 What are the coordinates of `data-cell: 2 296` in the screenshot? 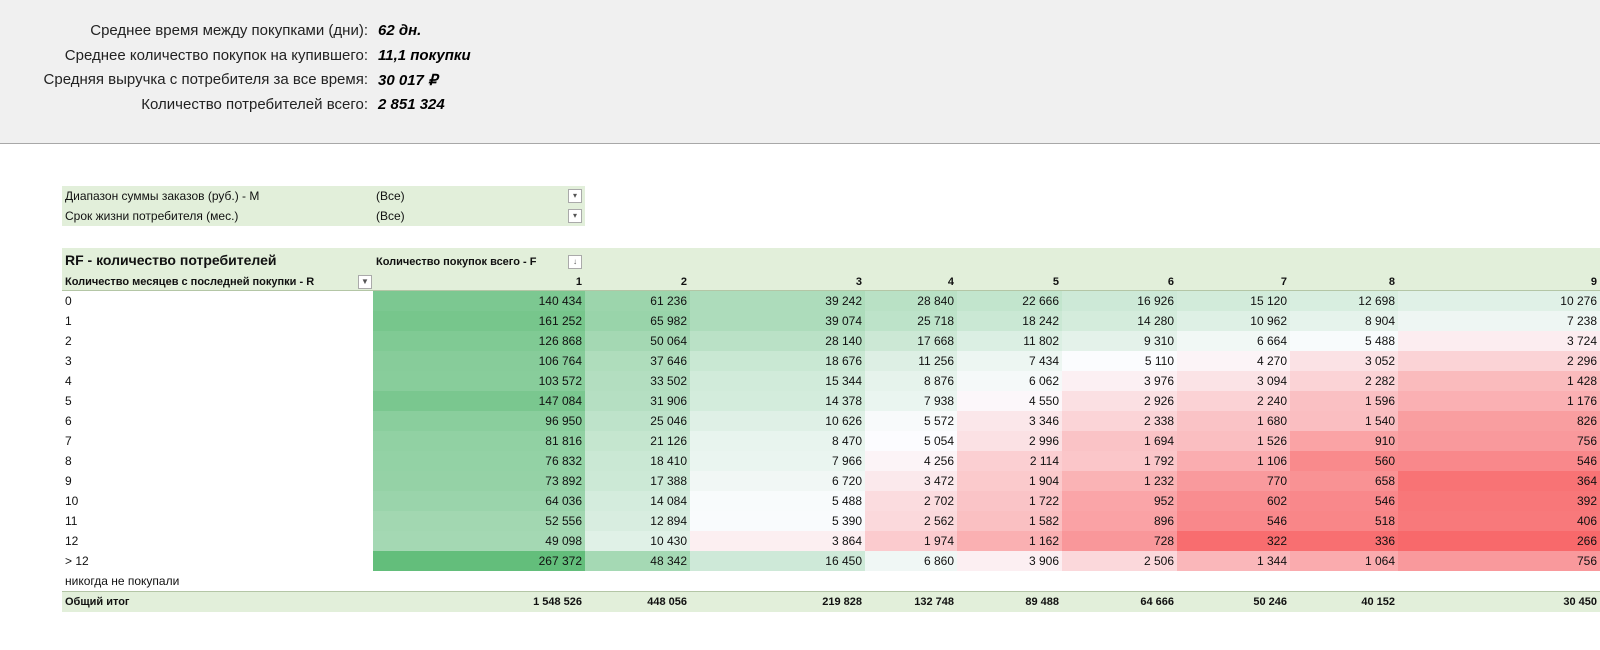 It's located at (1499, 361).